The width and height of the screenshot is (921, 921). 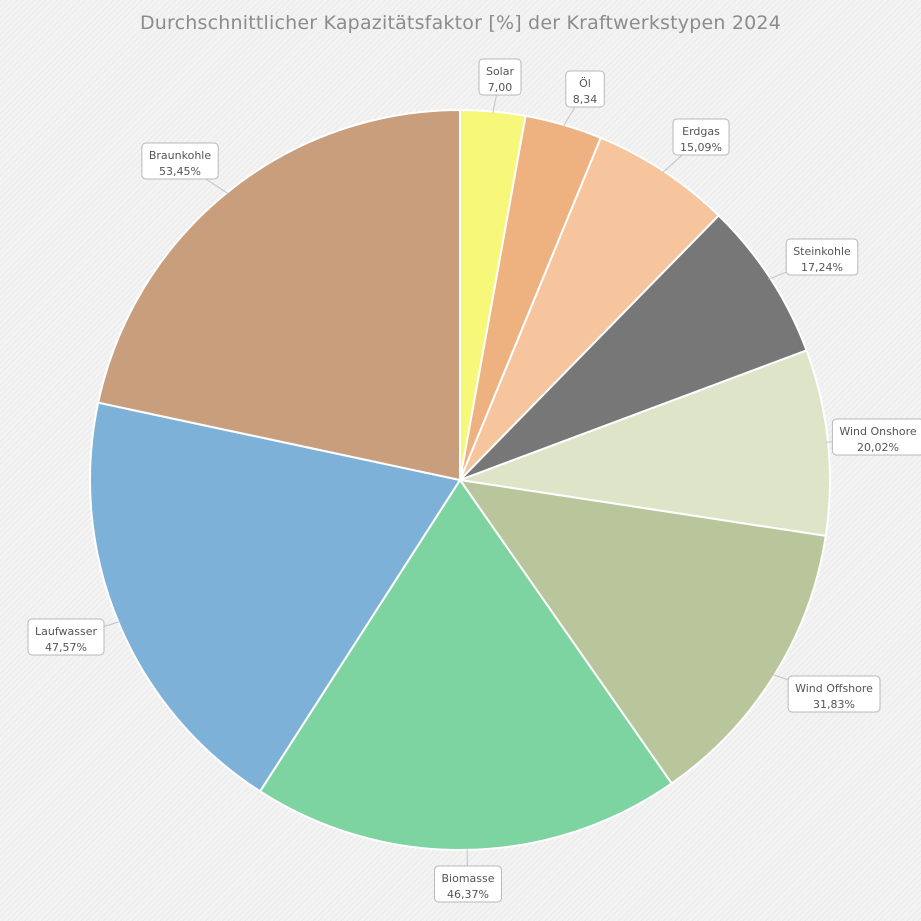 What do you see at coordinates (66, 631) in the screenshot?
I see `slice-label-name: Laufwasser` at bounding box center [66, 631].